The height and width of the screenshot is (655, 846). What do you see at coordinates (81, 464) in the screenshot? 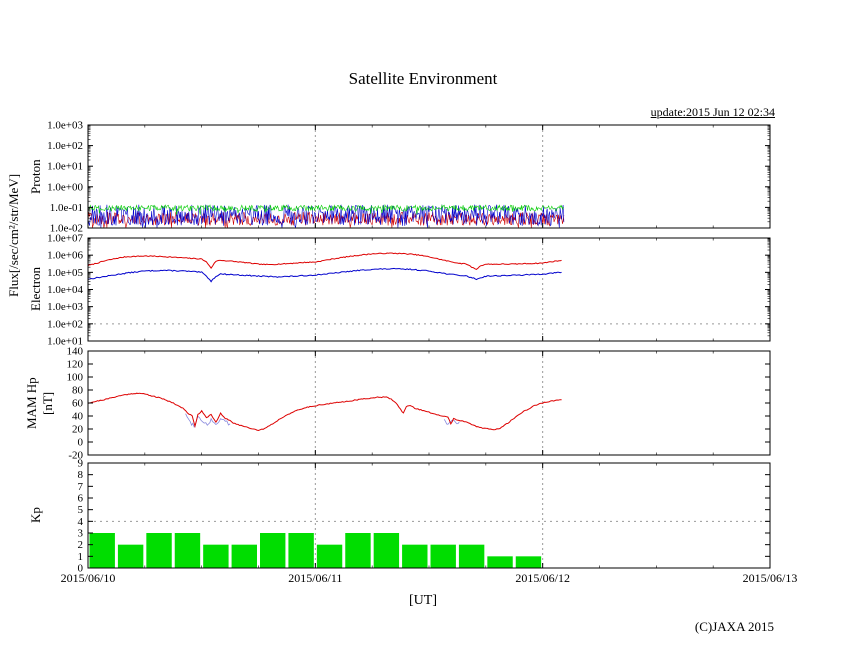
I see `y-tick-label: 9` at bounding box center [81, 464].